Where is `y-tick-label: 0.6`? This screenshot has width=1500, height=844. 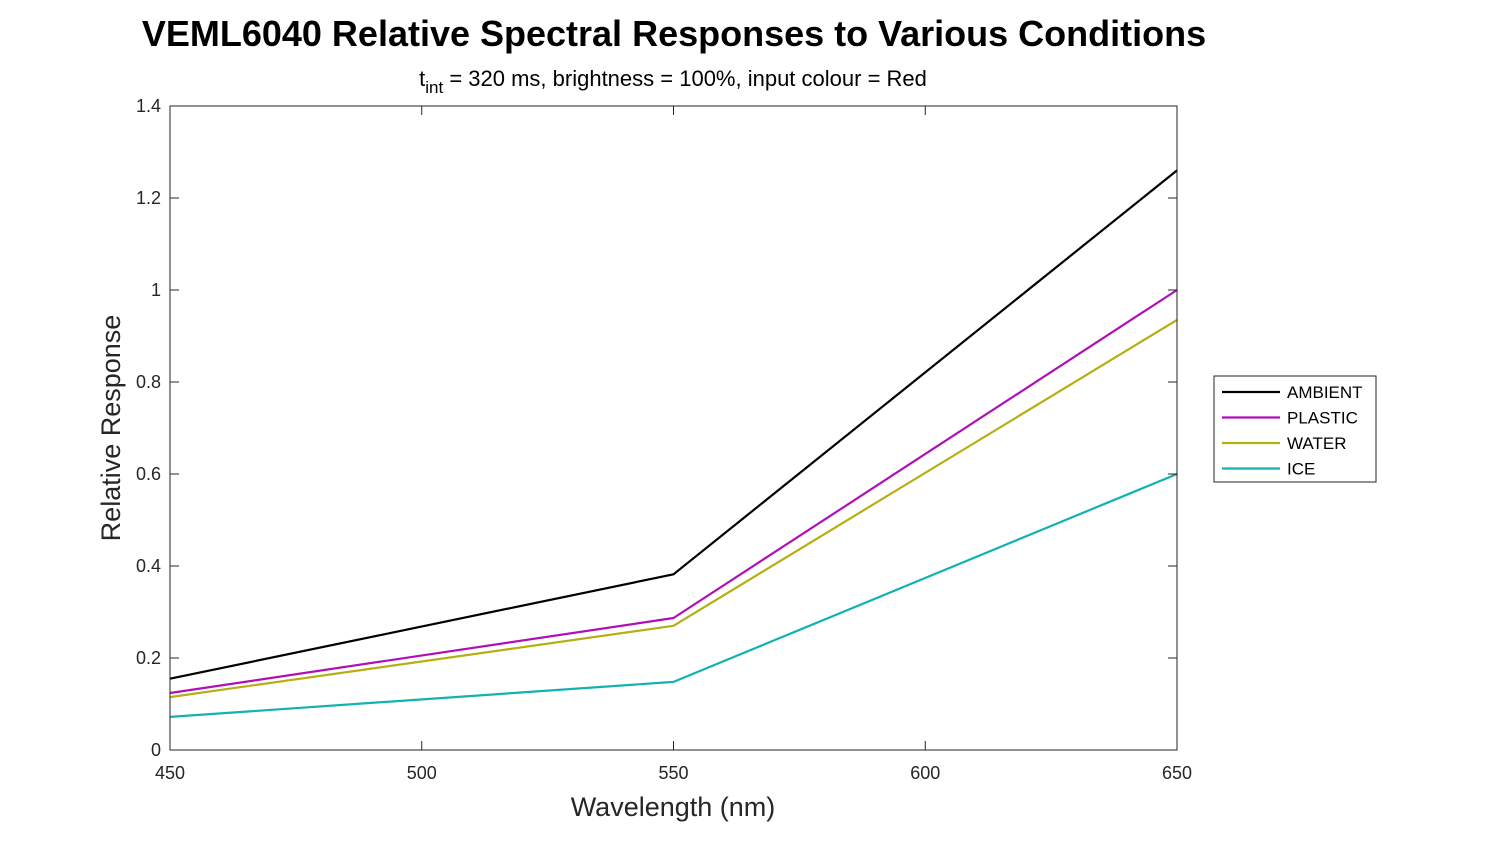 y-tick-label: 0.6 is located at coordinates (148, 474).